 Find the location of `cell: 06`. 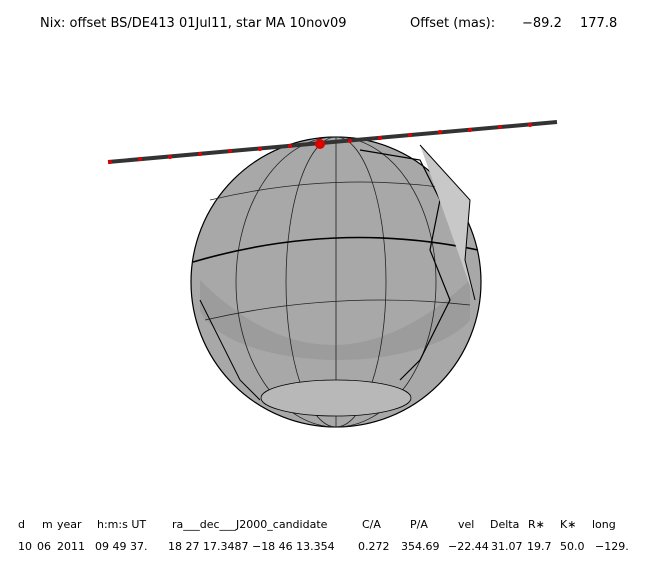

cell: 06 is located at coordinates (44, 546).